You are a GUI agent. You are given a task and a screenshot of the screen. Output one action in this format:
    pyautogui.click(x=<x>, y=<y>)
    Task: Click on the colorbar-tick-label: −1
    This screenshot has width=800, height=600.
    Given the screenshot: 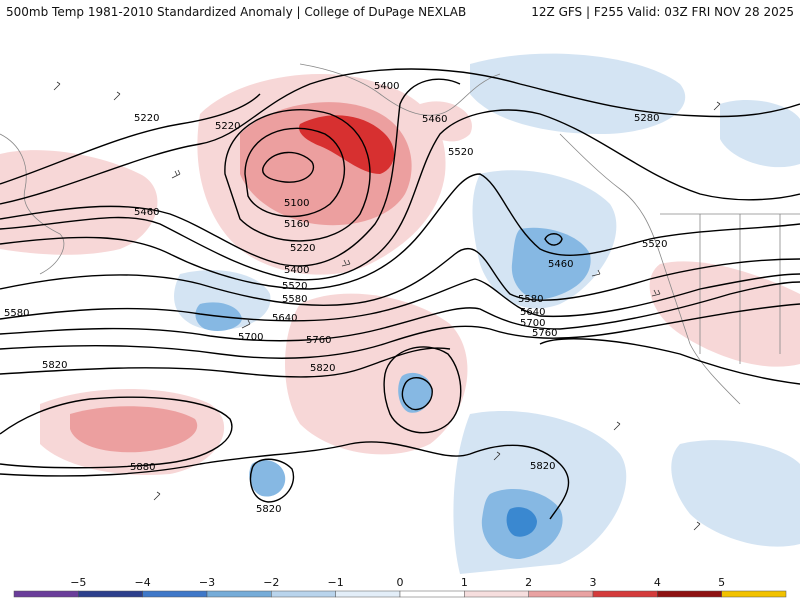 What is the action you would take?
    pyautogui.click(x=336, y=582)
    